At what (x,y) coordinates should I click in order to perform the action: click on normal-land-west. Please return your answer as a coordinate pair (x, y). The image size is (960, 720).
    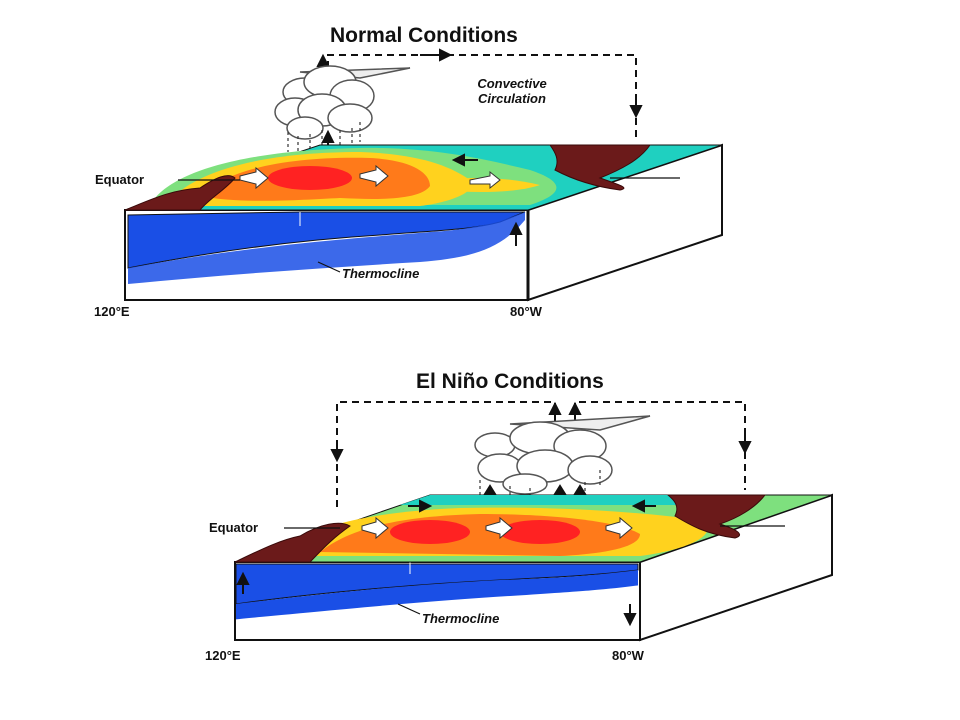
    Looking at the image, I should click on (180, 193).